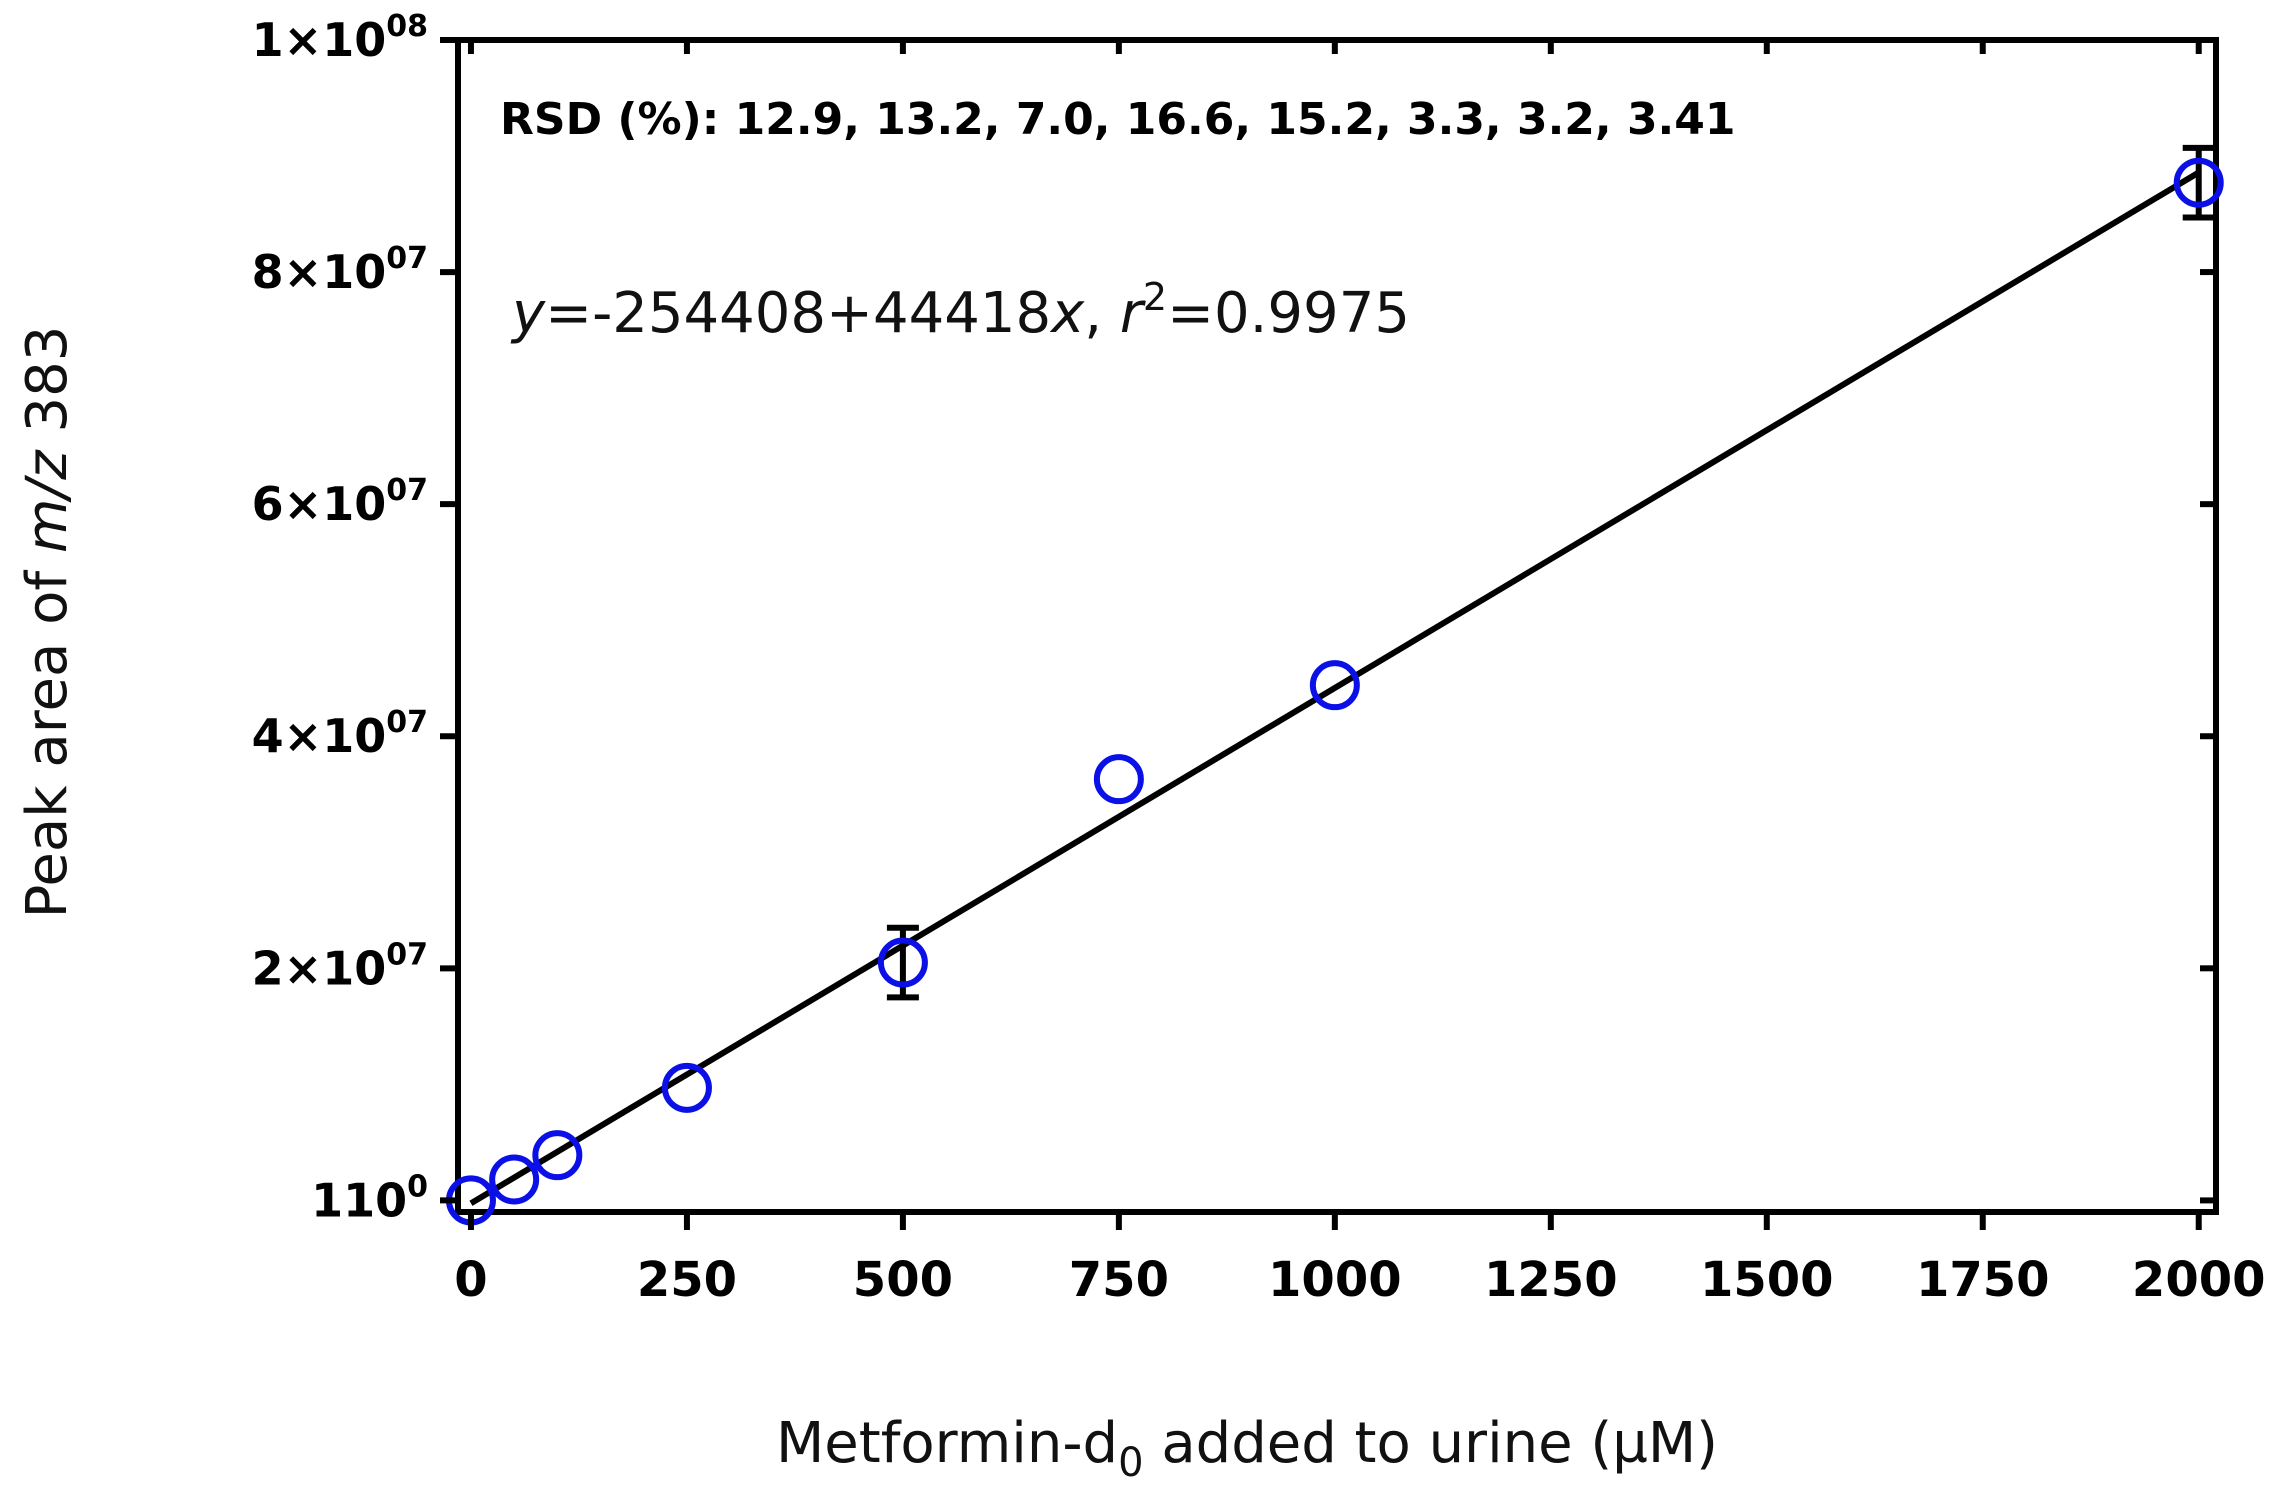 Image resolution: width=2284 pixels, height=1491 pixels. I want to click on equation-tail: =0.9975, so click(1288, 313).